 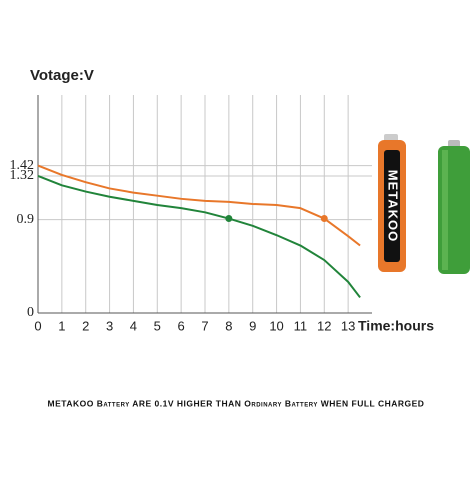 I want to click on x-tick-label: 8, so click(x=228, y=325).